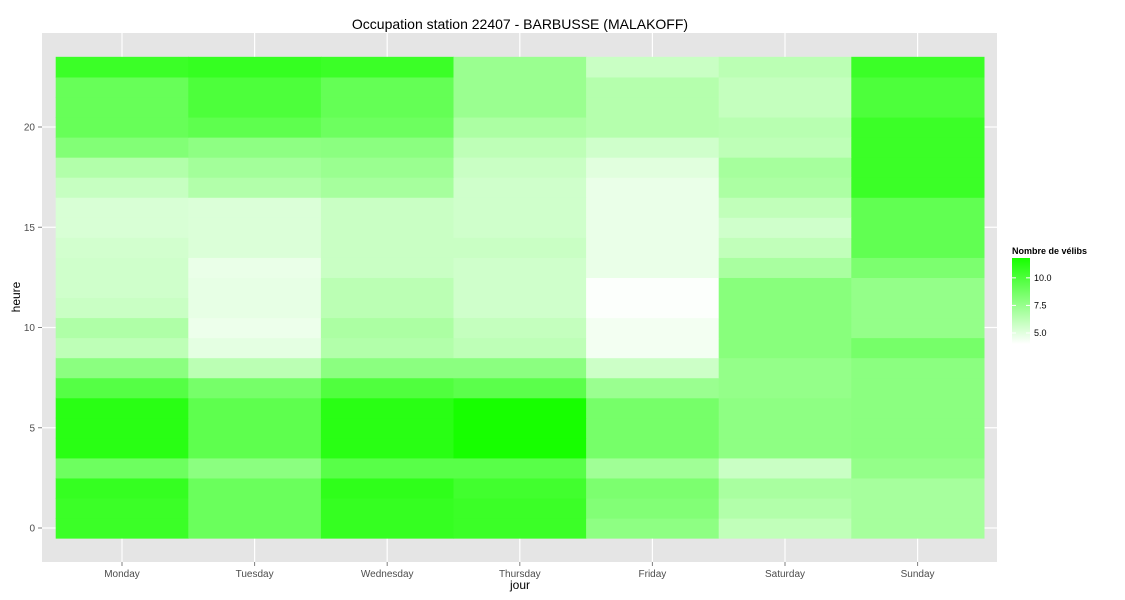 The width and height of the screenshot is (1125, 600). I want to click on y-tick-label: 15, so click(30, 228).